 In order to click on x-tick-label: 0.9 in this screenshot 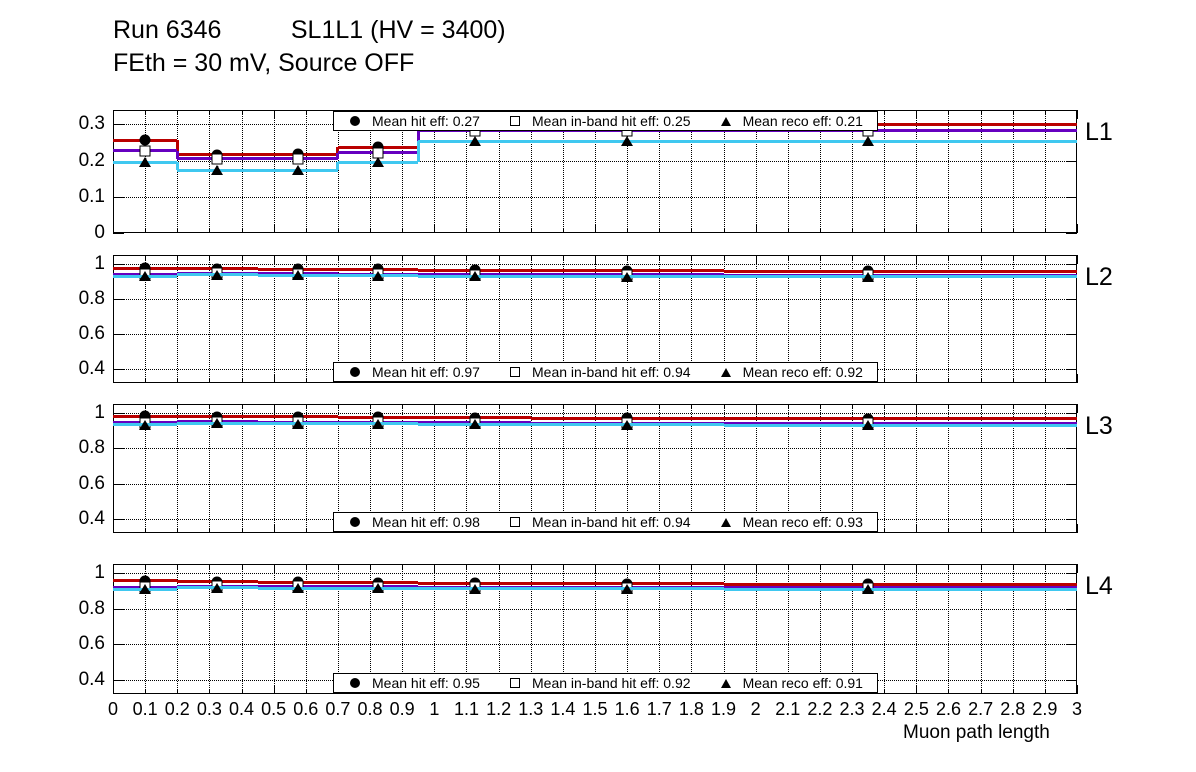, I will do `click(402, 709)`.